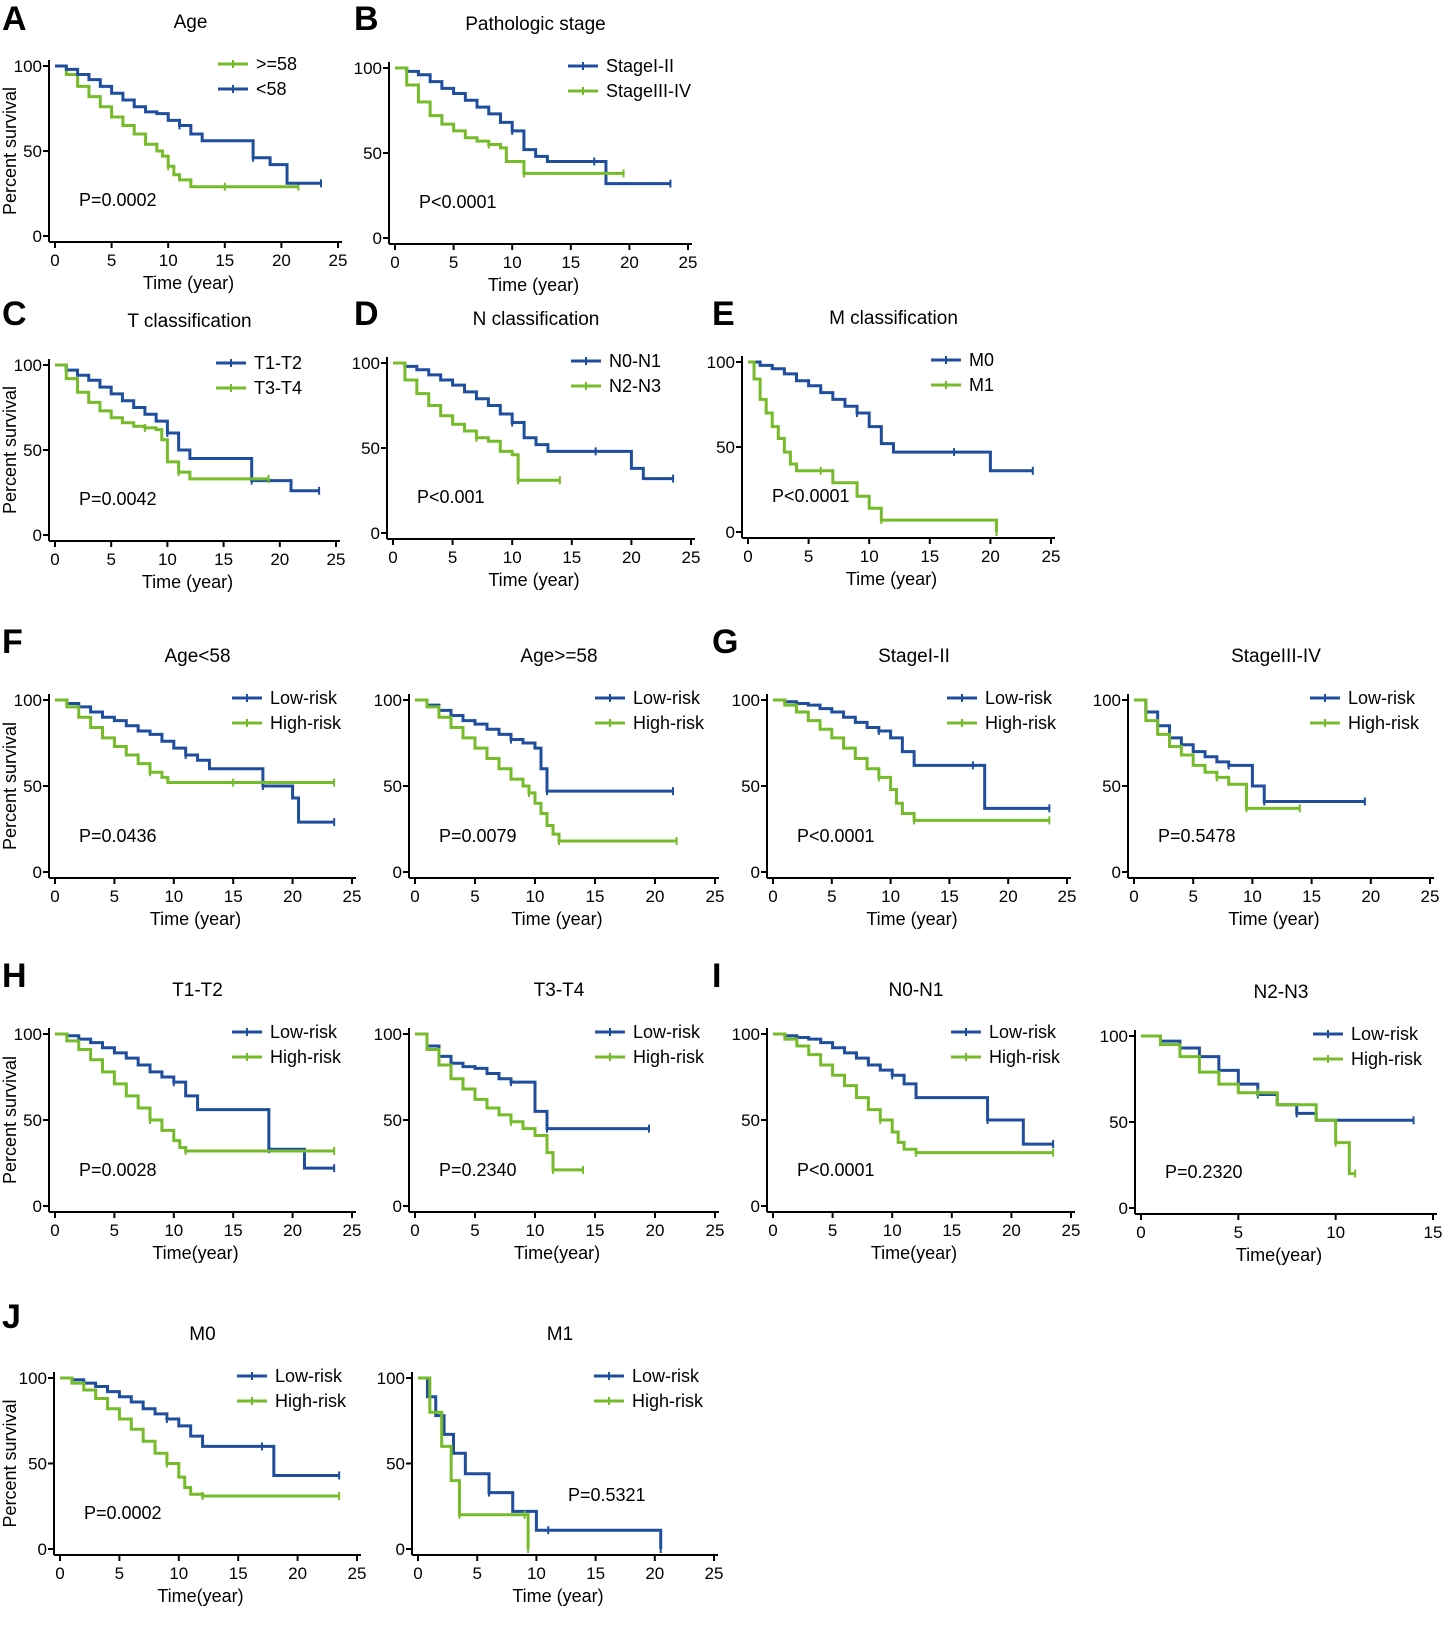  Describe the element at coordinates (1204, 1172) in the screenshot. I see `p-value-label: P=0.2320` at that location.